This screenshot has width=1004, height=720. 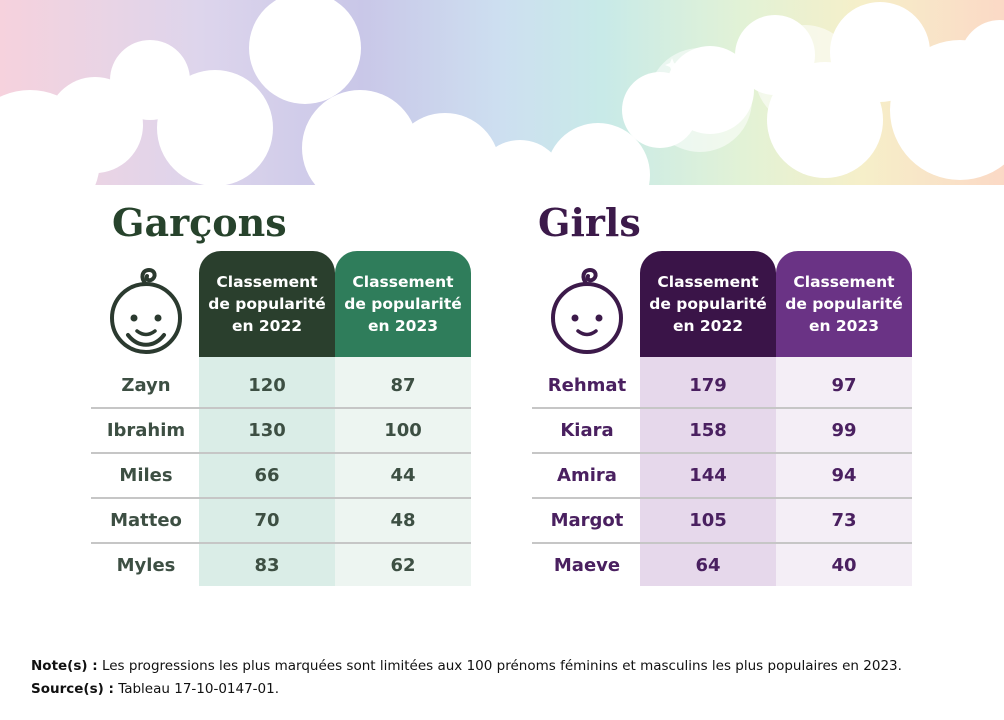 What do you see at coordinates (267, 385) in the screenshot?
I see `rank-2022: 120` at bounding box center [267, 385].